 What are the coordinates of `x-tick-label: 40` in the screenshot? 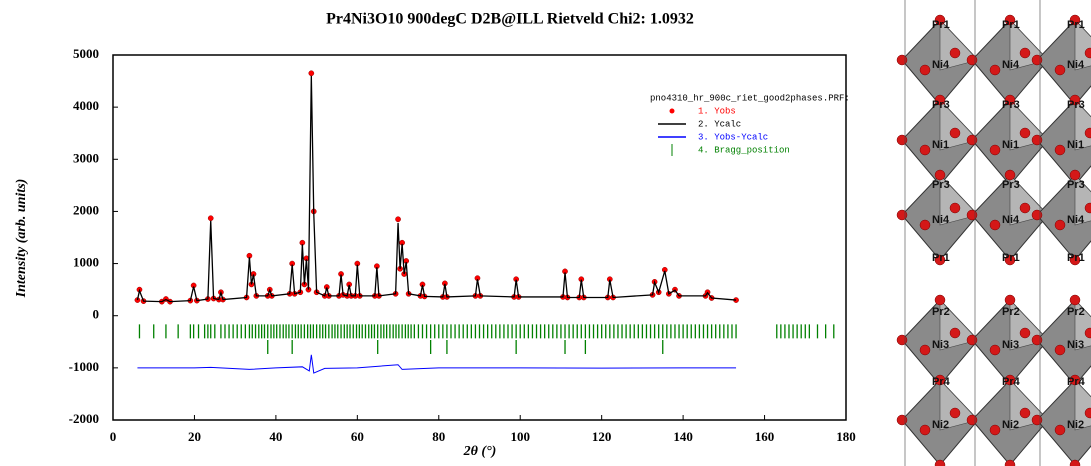 It's located at (275, 436).